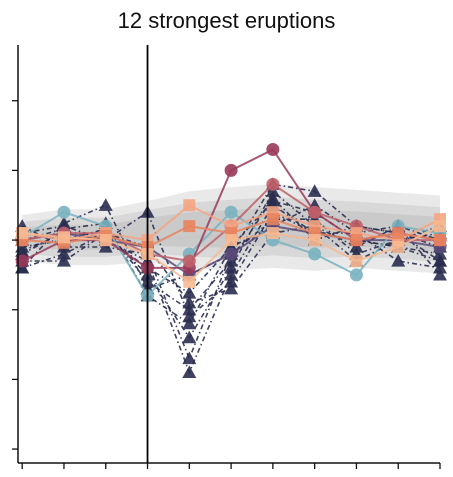  What do you see at coordinates (226, 20) in the screenshot?
I see `chart-title: 12 strongest eruptions` at bounding box center [226, 20].